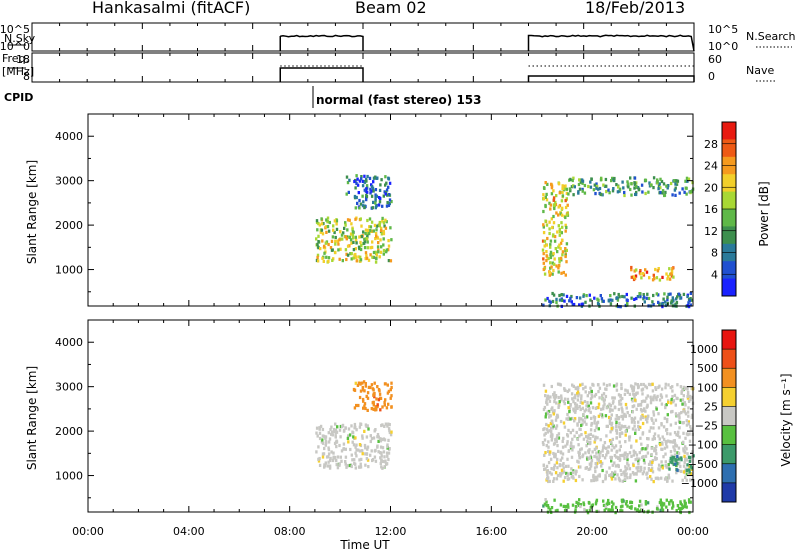  I want to click on beam-title: Beam 02, so click(391, 8).